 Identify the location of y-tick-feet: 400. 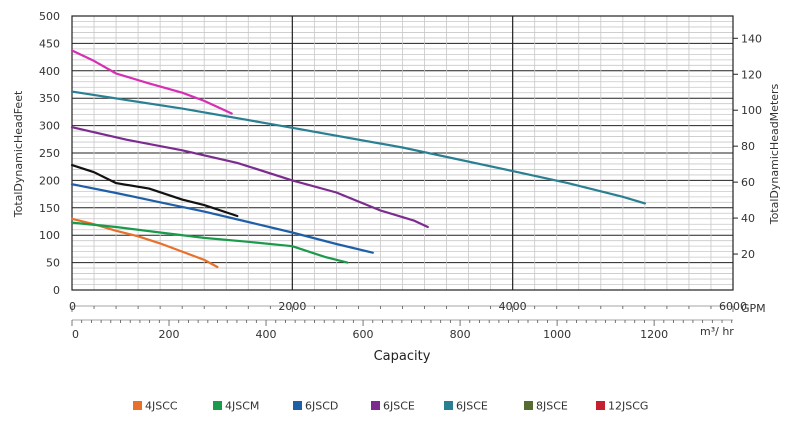
(49, 71).